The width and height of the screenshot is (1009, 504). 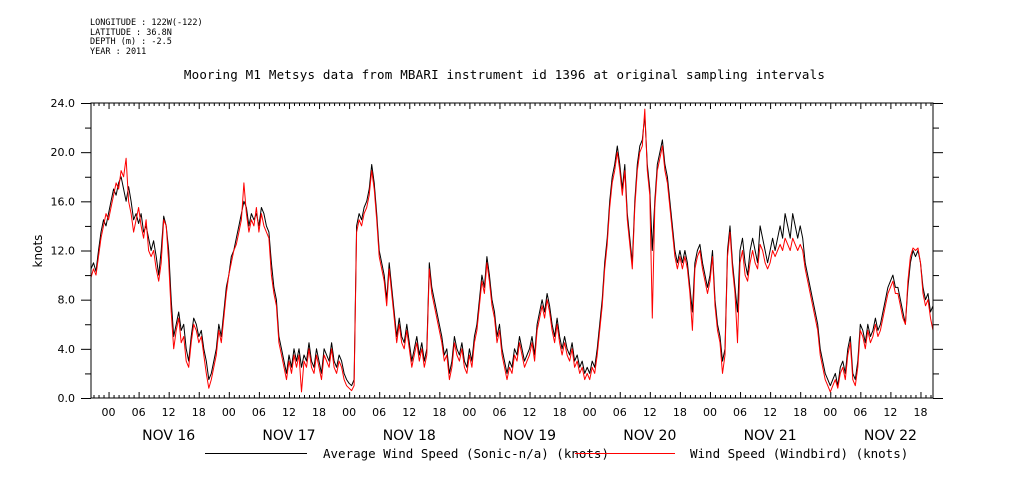 What do you see at coordinates (409, 436) in the screenshot?
I see `x-day-label: NOV 18` at bounding box center [409, 436].